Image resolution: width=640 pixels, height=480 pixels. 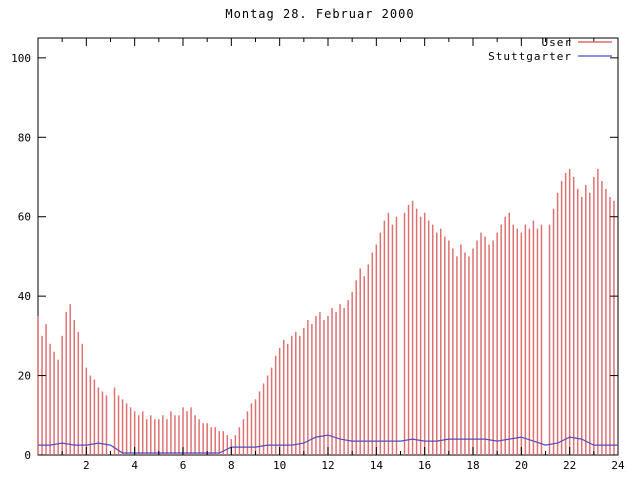 What do you see at coordinates (557, 42) in the screenshot?
I see `legend-label-user: User` at bounding box center [557, 42].